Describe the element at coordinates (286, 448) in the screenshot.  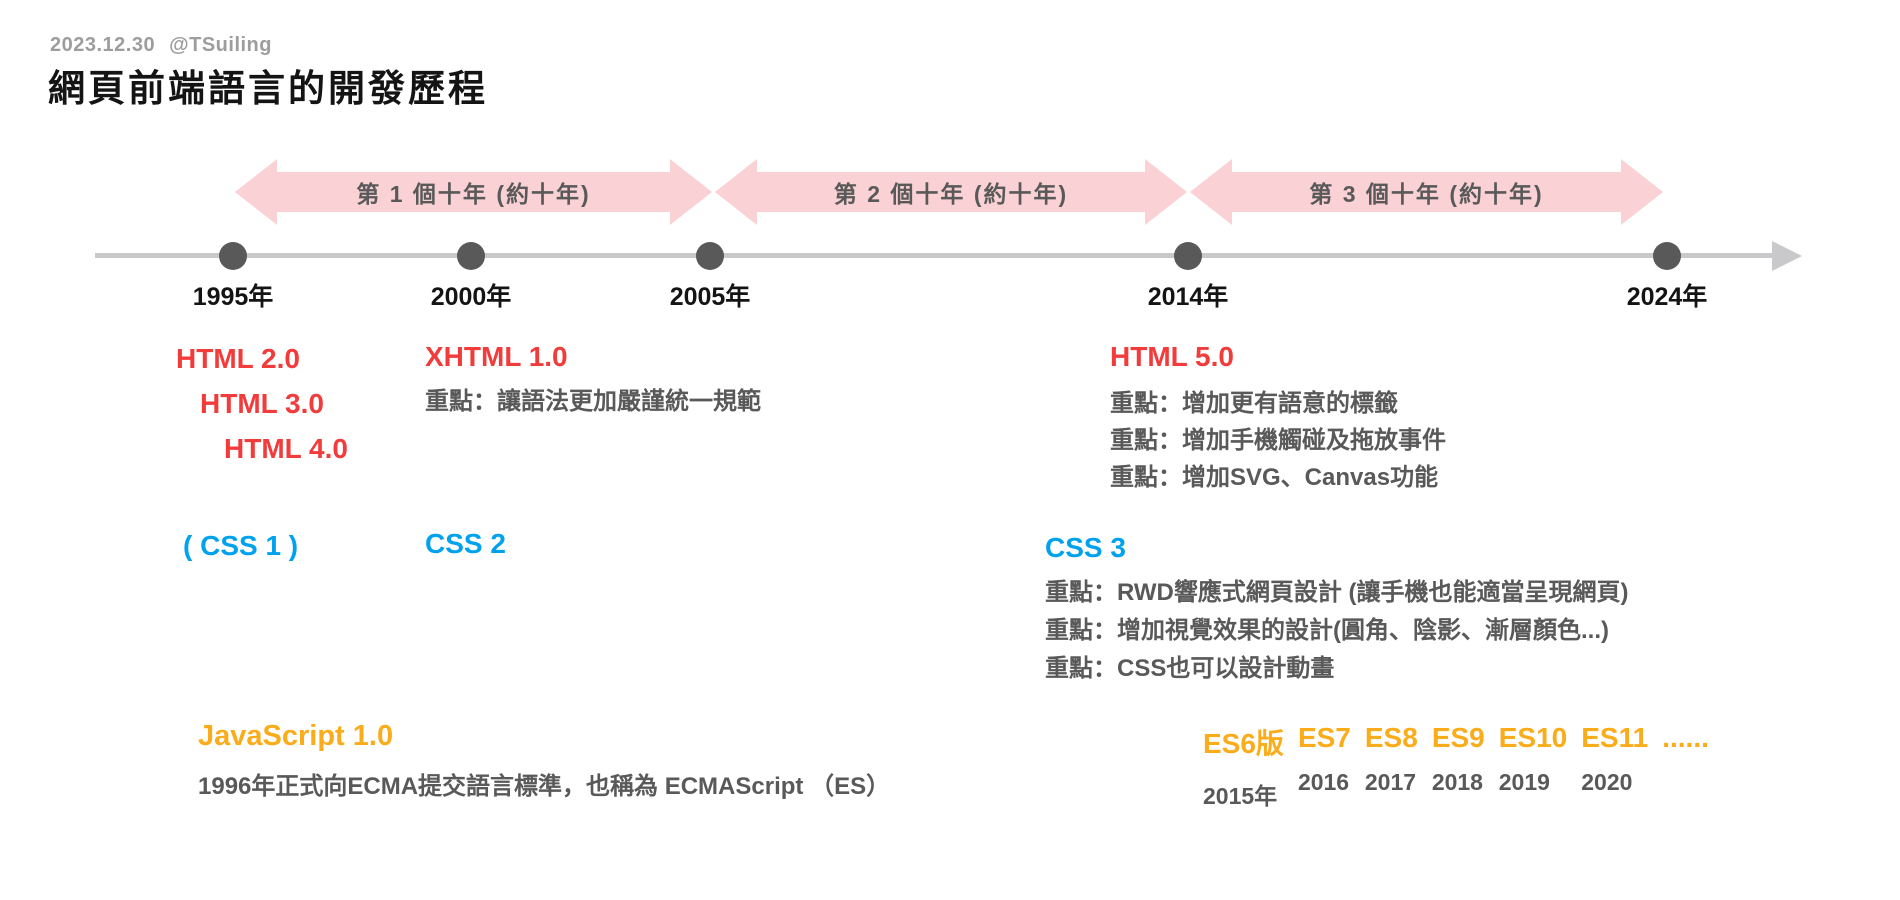
I see `html4-label: HTML 4.0` at that location.